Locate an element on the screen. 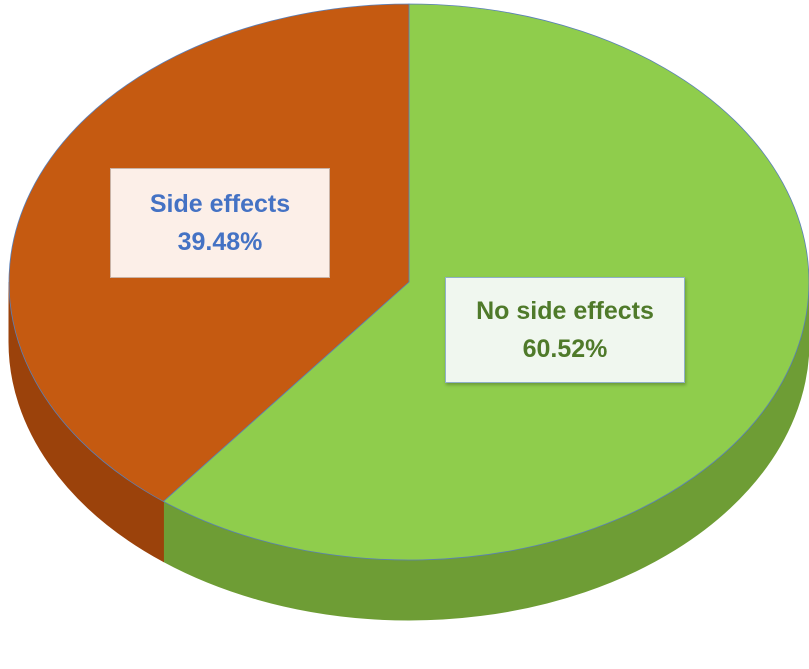 The image size is (809, 669). data-label-no-side-effects-name: No side effects is located at coordinates (565, 311).